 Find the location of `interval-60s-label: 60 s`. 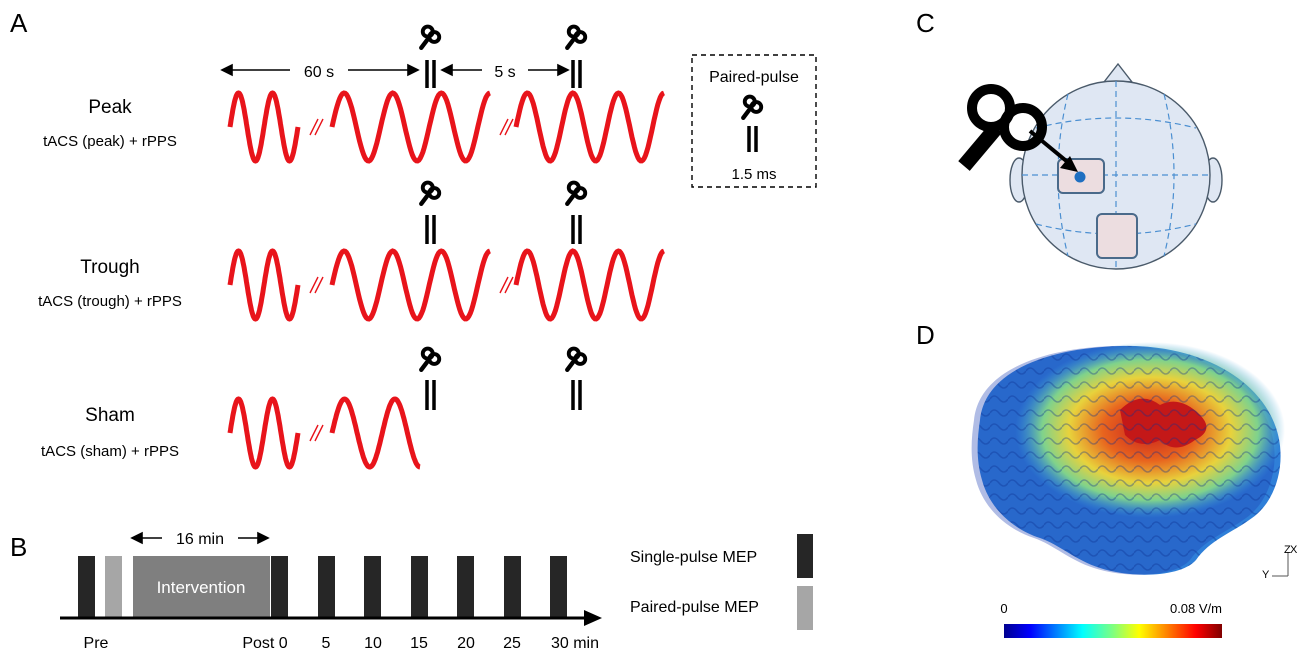

interval-60s-label: 60 s is located at coordinates (319, 72).